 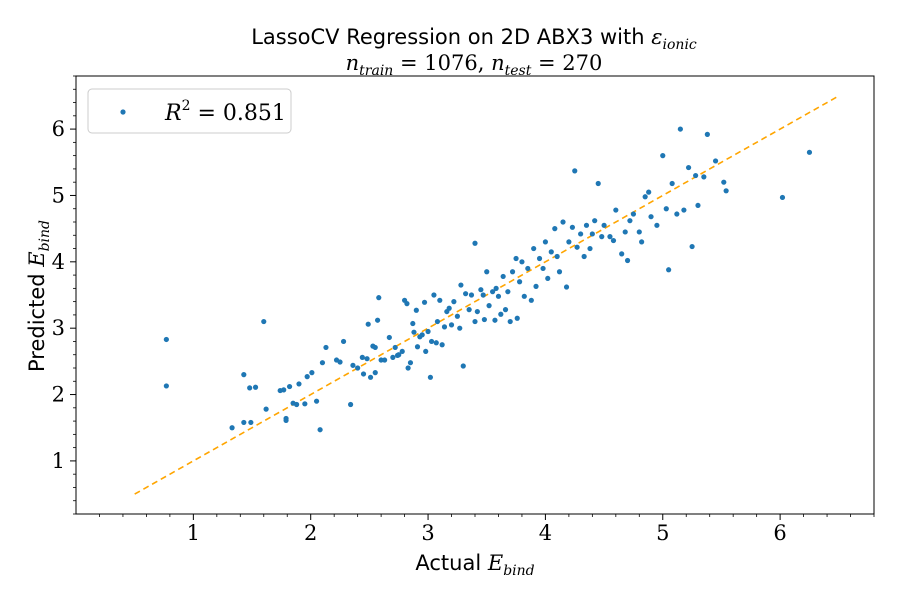 What do you see at coordinates (545, 533) in the screenshot?
I see `x-tick-label: 4` at bounding box center [545, 533].